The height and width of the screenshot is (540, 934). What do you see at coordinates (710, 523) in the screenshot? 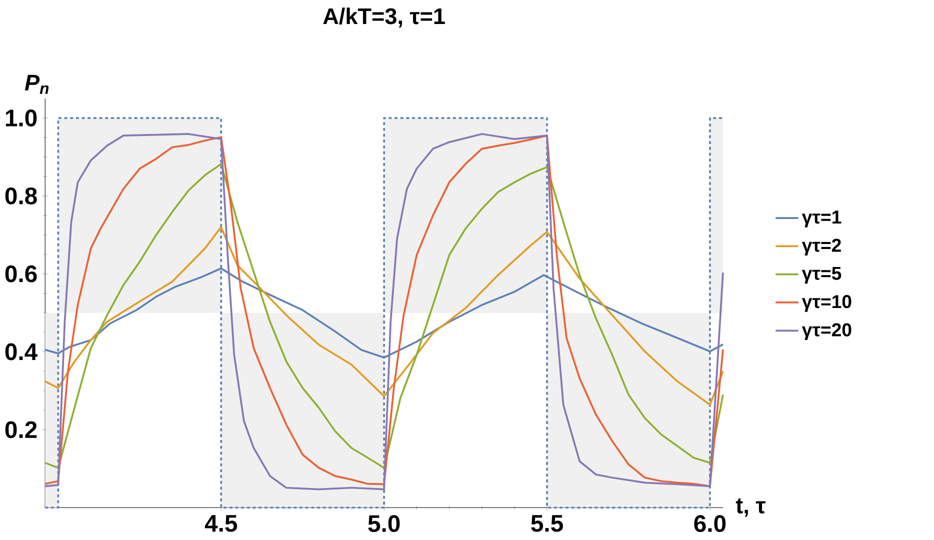
I see `x-tick-label: 6.0` at bounding box center [710, 523].